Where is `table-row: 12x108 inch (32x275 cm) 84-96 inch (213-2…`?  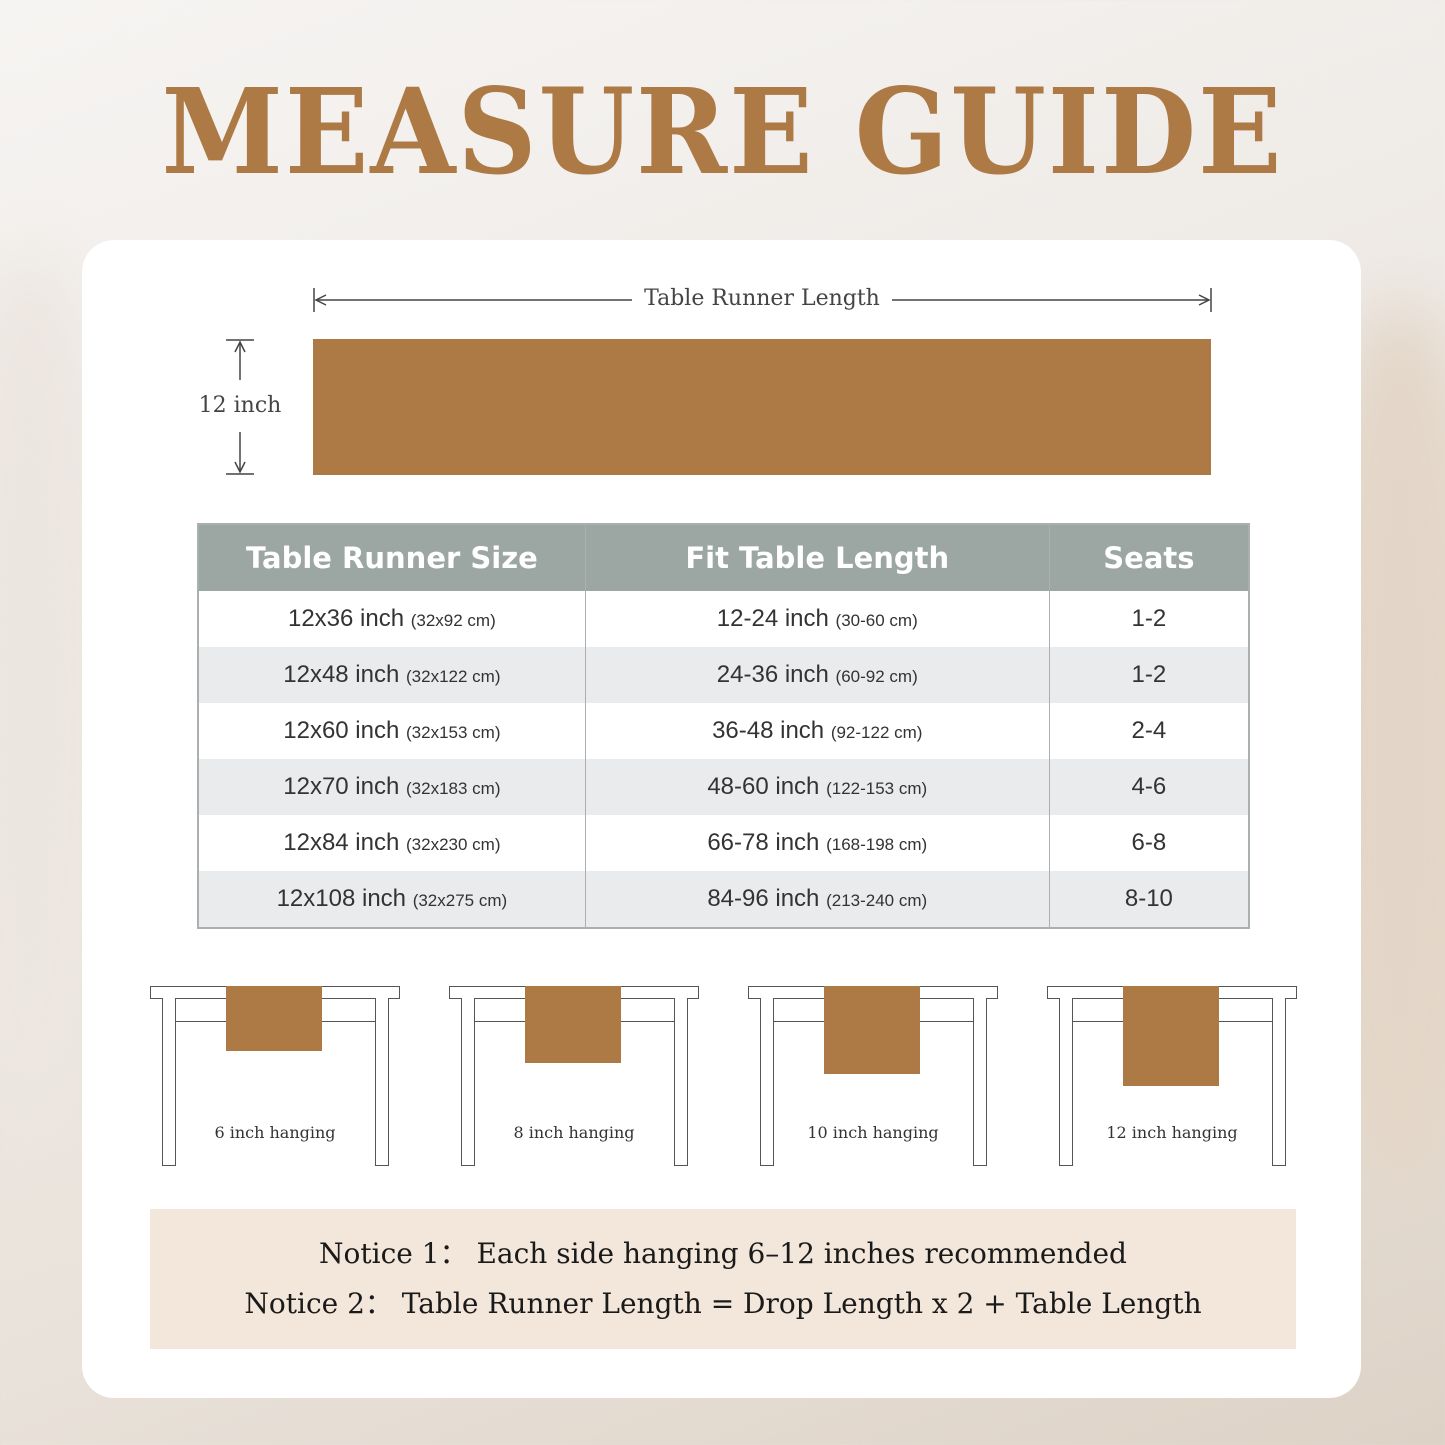
table-row: 12x108 inch (32x275 cm) 84-96 inch (213-2… is located at coordinates (723, 899).